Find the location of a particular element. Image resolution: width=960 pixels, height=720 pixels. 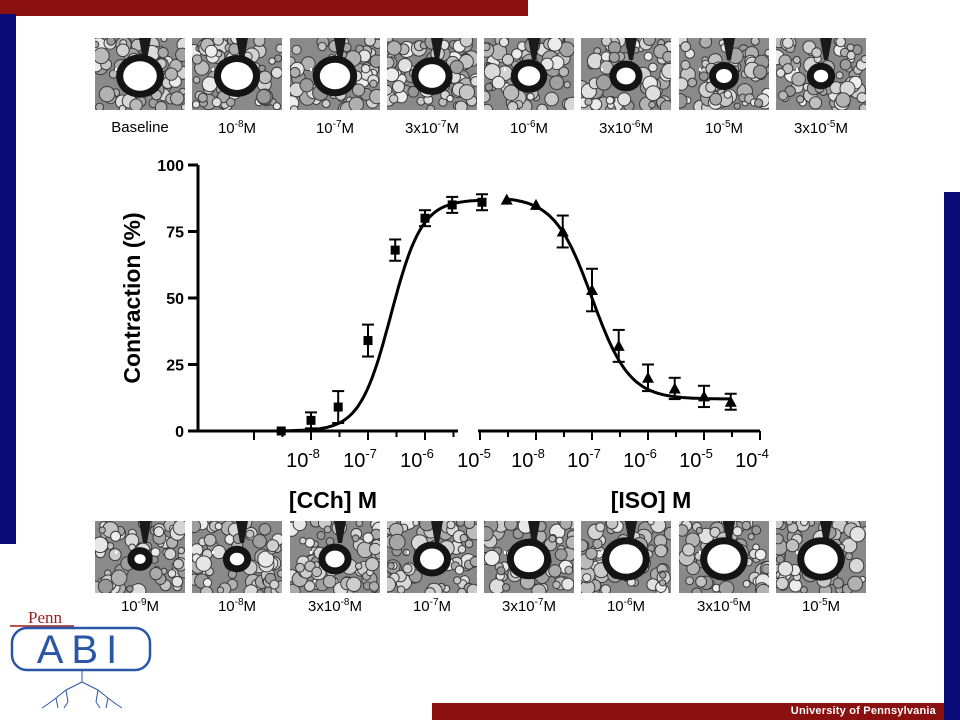

concentration-label: 3x10-8M is located at coordinates (335, 606).